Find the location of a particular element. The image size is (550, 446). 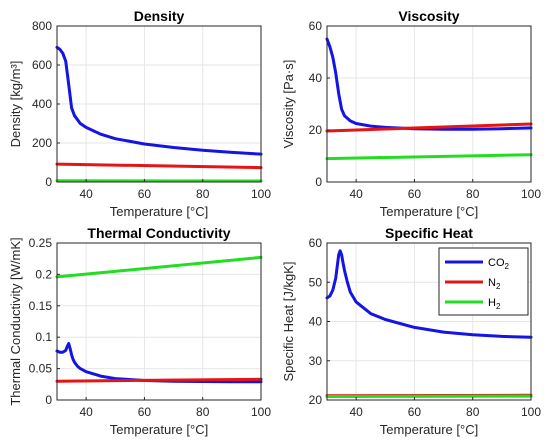

panel-title: Specific Heat is located at coordinates (429, 233).